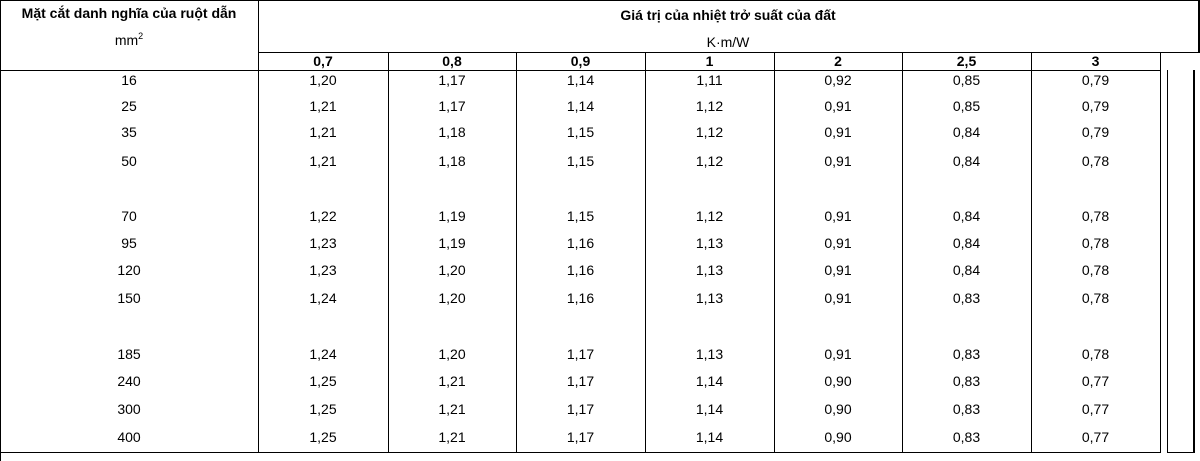 The width and height of the screenshot is (1200, 461). I want to click on right-frame-outer-line, so click(1194, 261).